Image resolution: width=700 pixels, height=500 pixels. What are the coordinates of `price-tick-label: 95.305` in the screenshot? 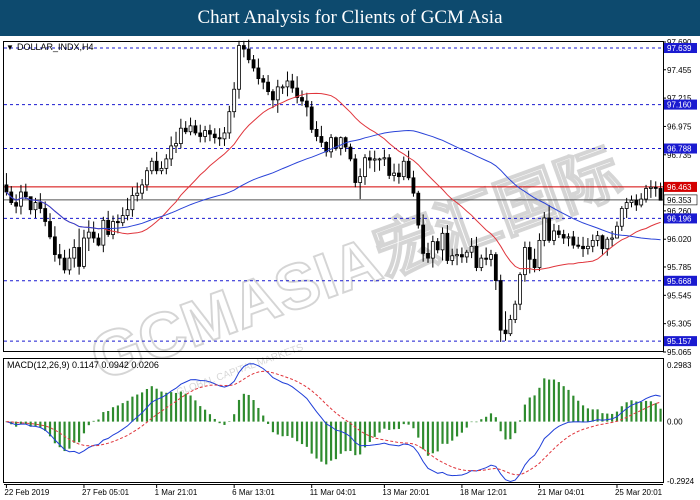 It's located at (679, 324).